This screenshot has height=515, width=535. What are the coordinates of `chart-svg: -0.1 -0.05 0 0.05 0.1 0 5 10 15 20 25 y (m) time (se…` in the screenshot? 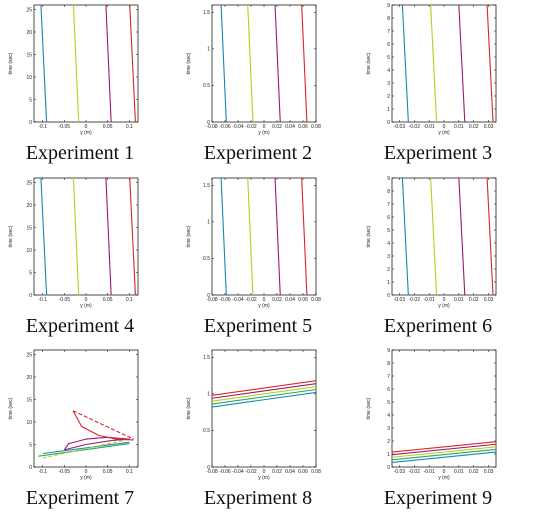 It's located at (73, 415).